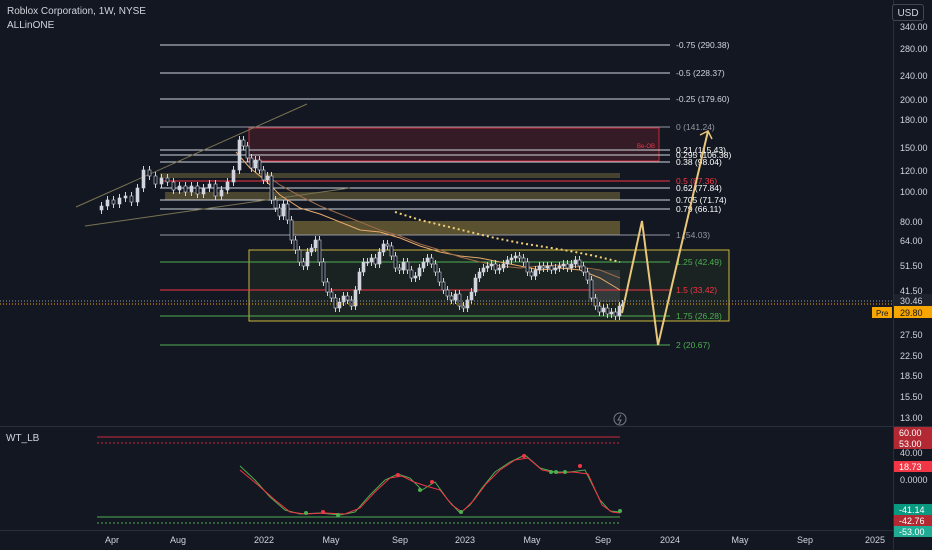 The image size is (932, 550). I want to click on pre-label-badge, so click(882, 312).